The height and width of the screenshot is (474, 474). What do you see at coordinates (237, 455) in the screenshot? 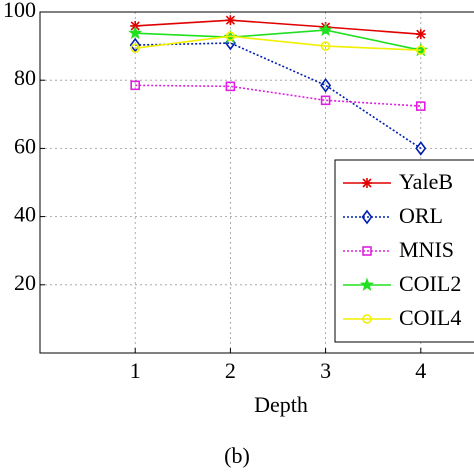
I see `caption: (b)` at bounding box center [237, 455].